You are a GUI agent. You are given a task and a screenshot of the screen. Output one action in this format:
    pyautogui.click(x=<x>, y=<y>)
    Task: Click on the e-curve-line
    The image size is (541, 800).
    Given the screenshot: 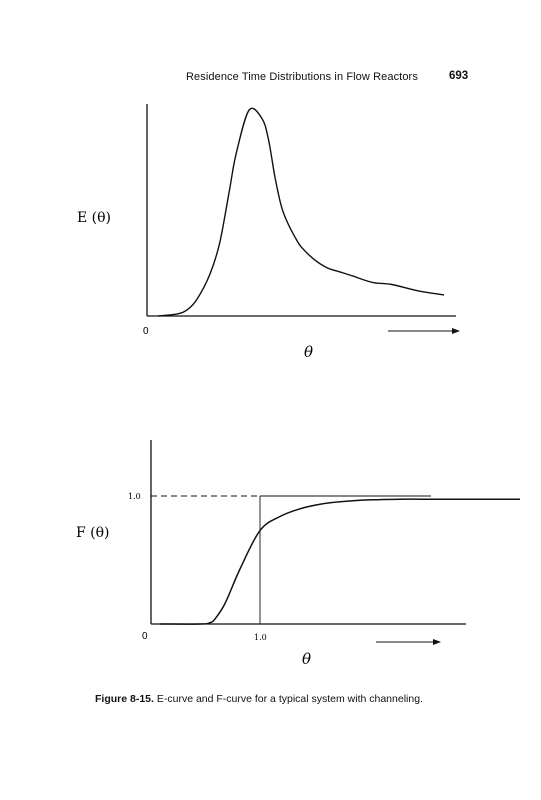 What is the action you would take?
    pyautogui.click(x=301, y=212)
    